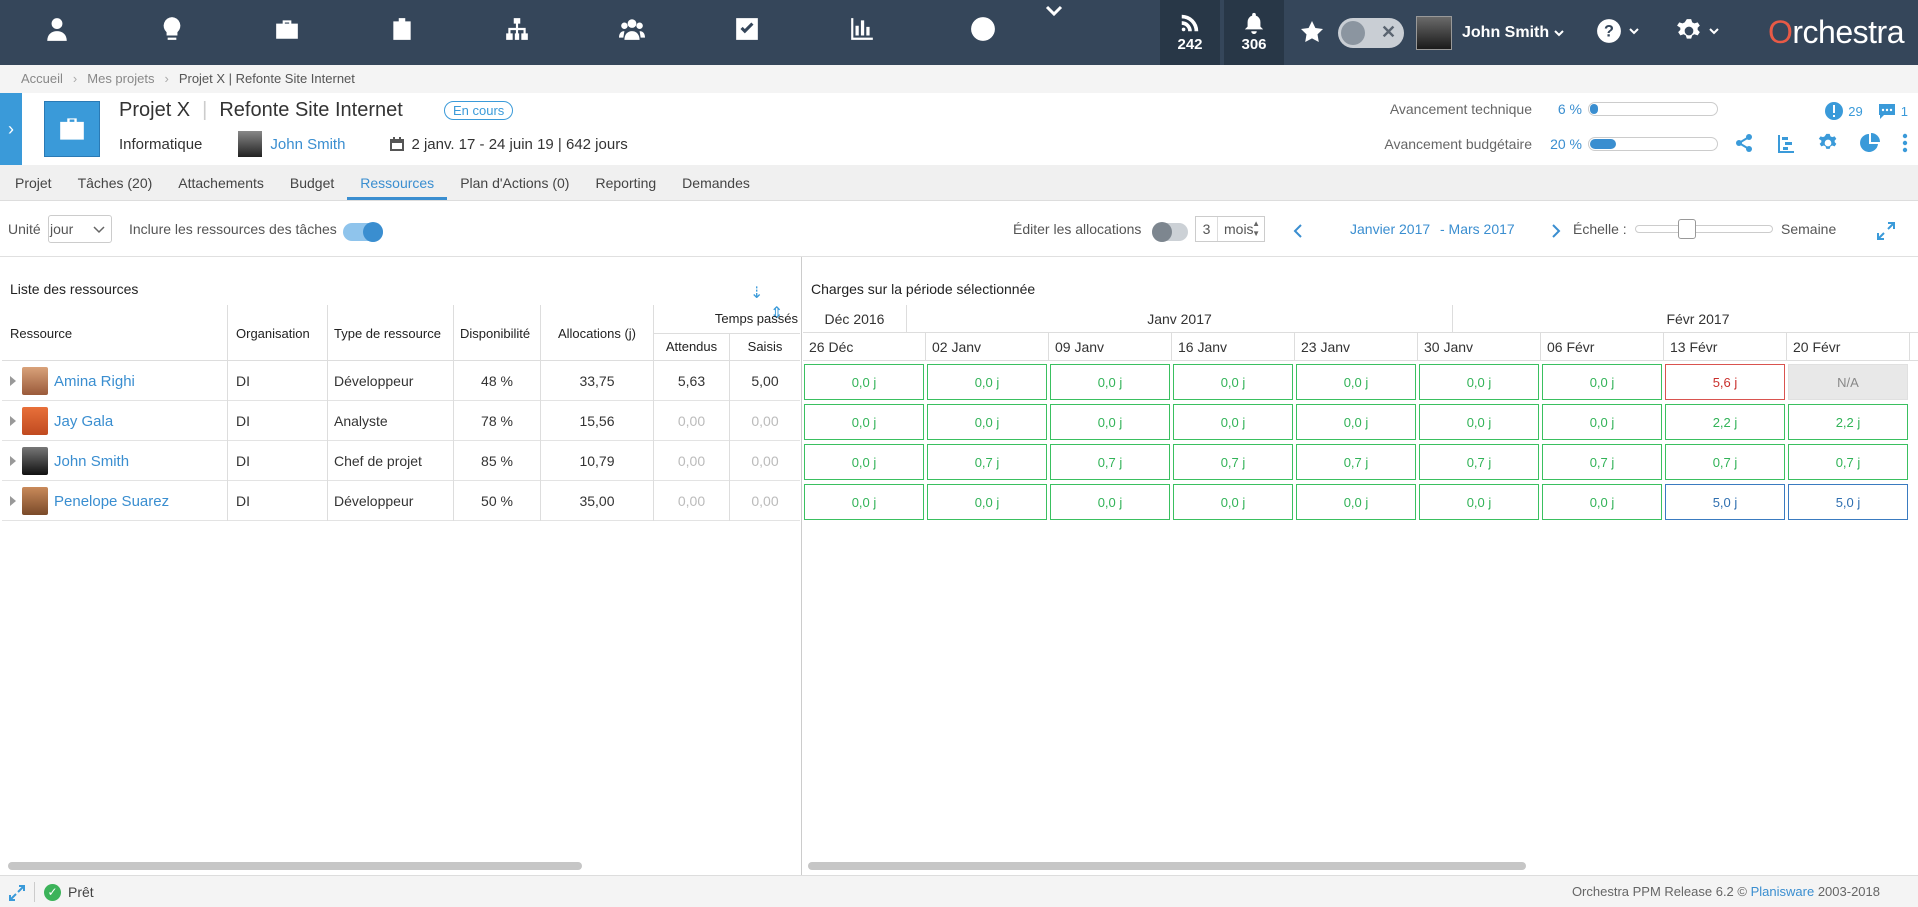 This screenshot has height=907, width=1918. I want to click on charge-cell: N/A, so click(1848, 382).